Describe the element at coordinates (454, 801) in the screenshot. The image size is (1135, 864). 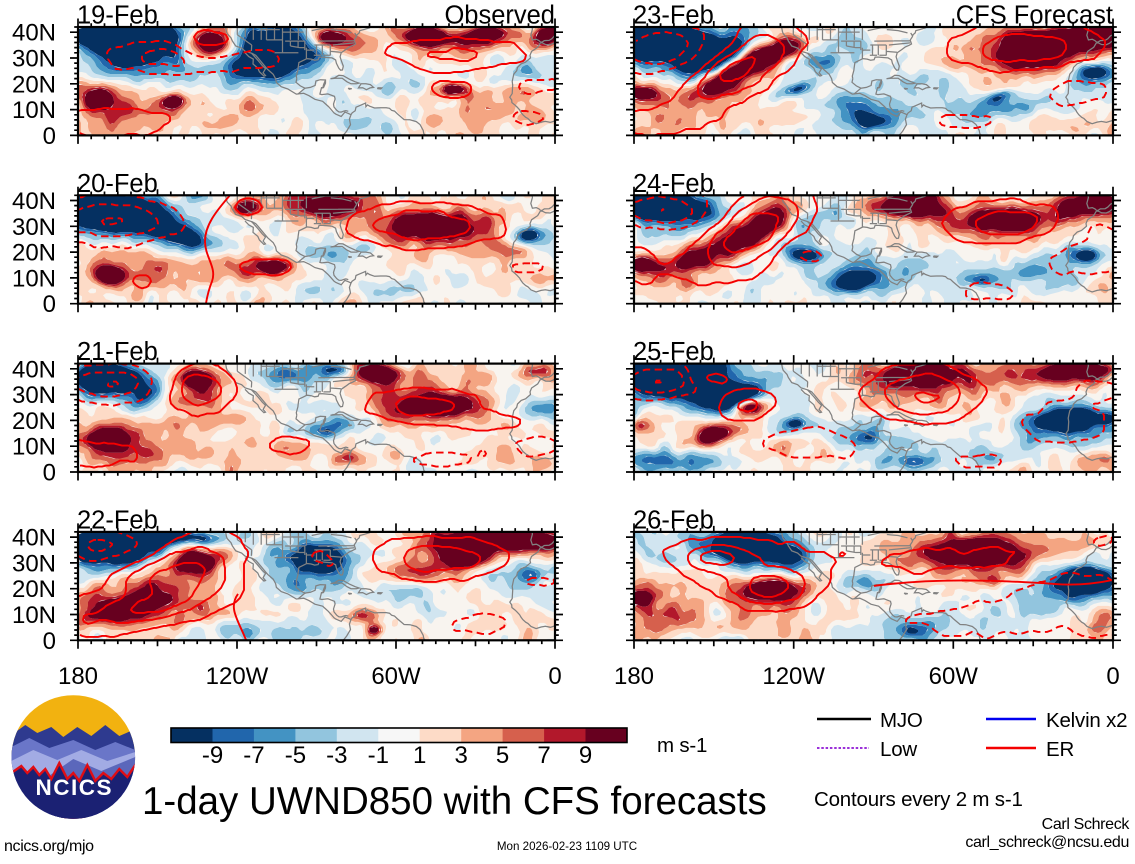
I see `svg-text:1-day UWND850 with CFS forecas: 1-day UWND850 with CFS forecasts` at that location.